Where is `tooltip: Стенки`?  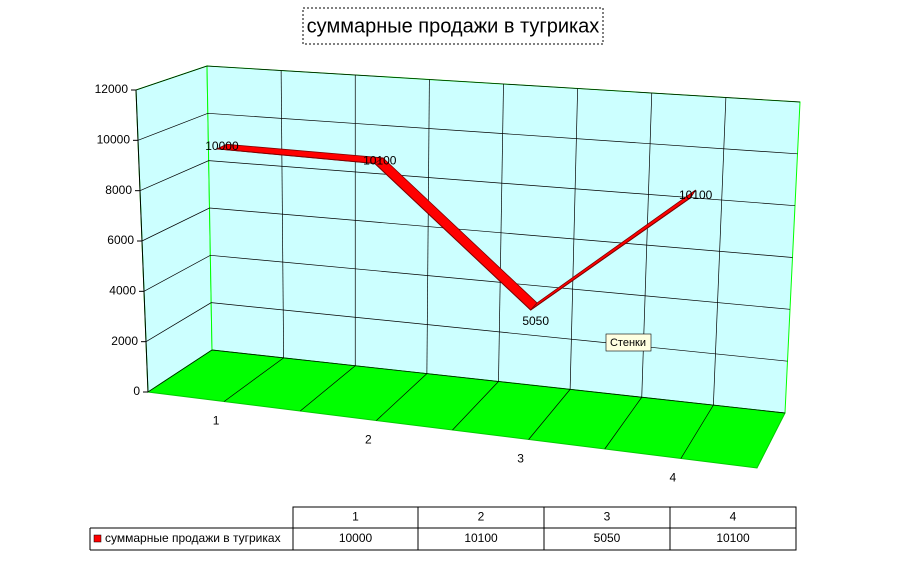 tooltip: Стенки is located at coordinates (628, 343).